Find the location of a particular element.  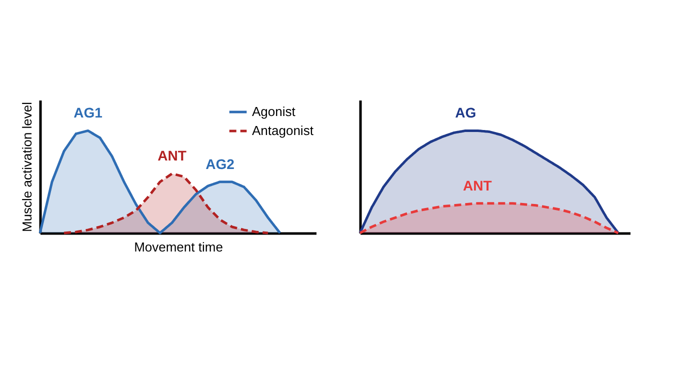

legend-label: Antagonist is located at coordinates (283, 130).